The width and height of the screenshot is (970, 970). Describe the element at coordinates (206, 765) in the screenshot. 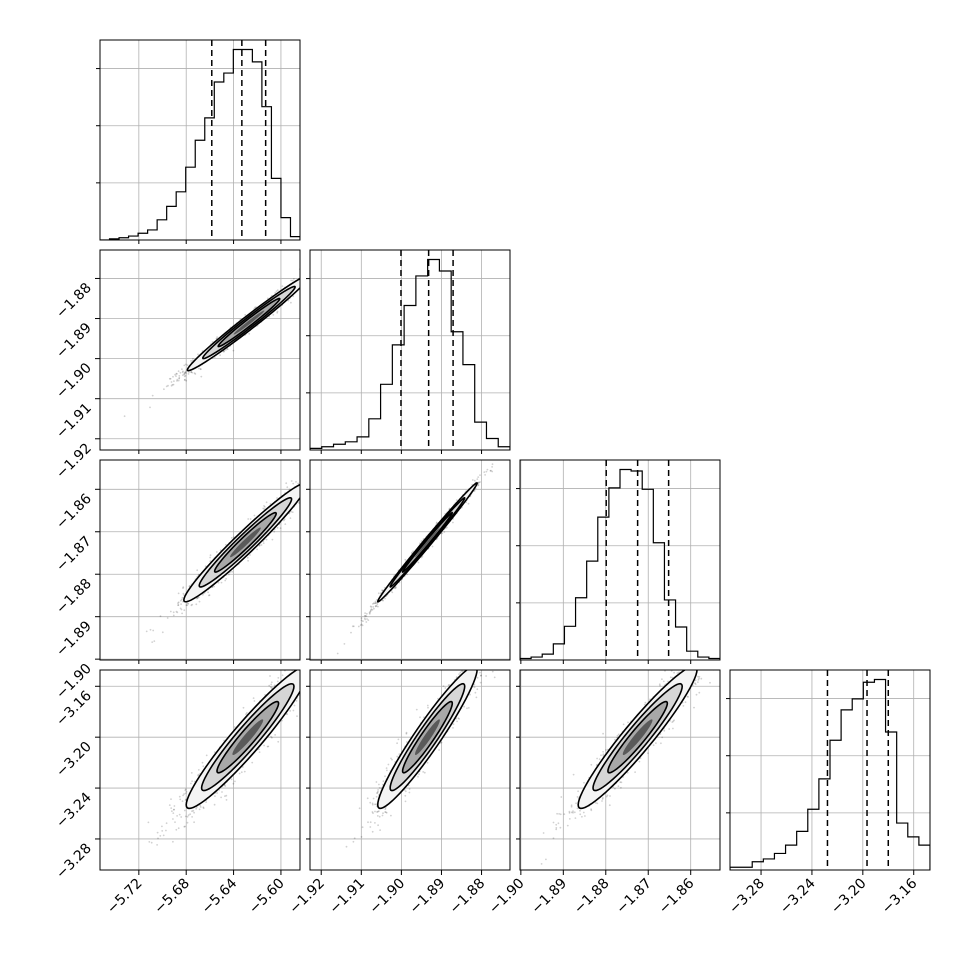

I see `panel-content` at that location.